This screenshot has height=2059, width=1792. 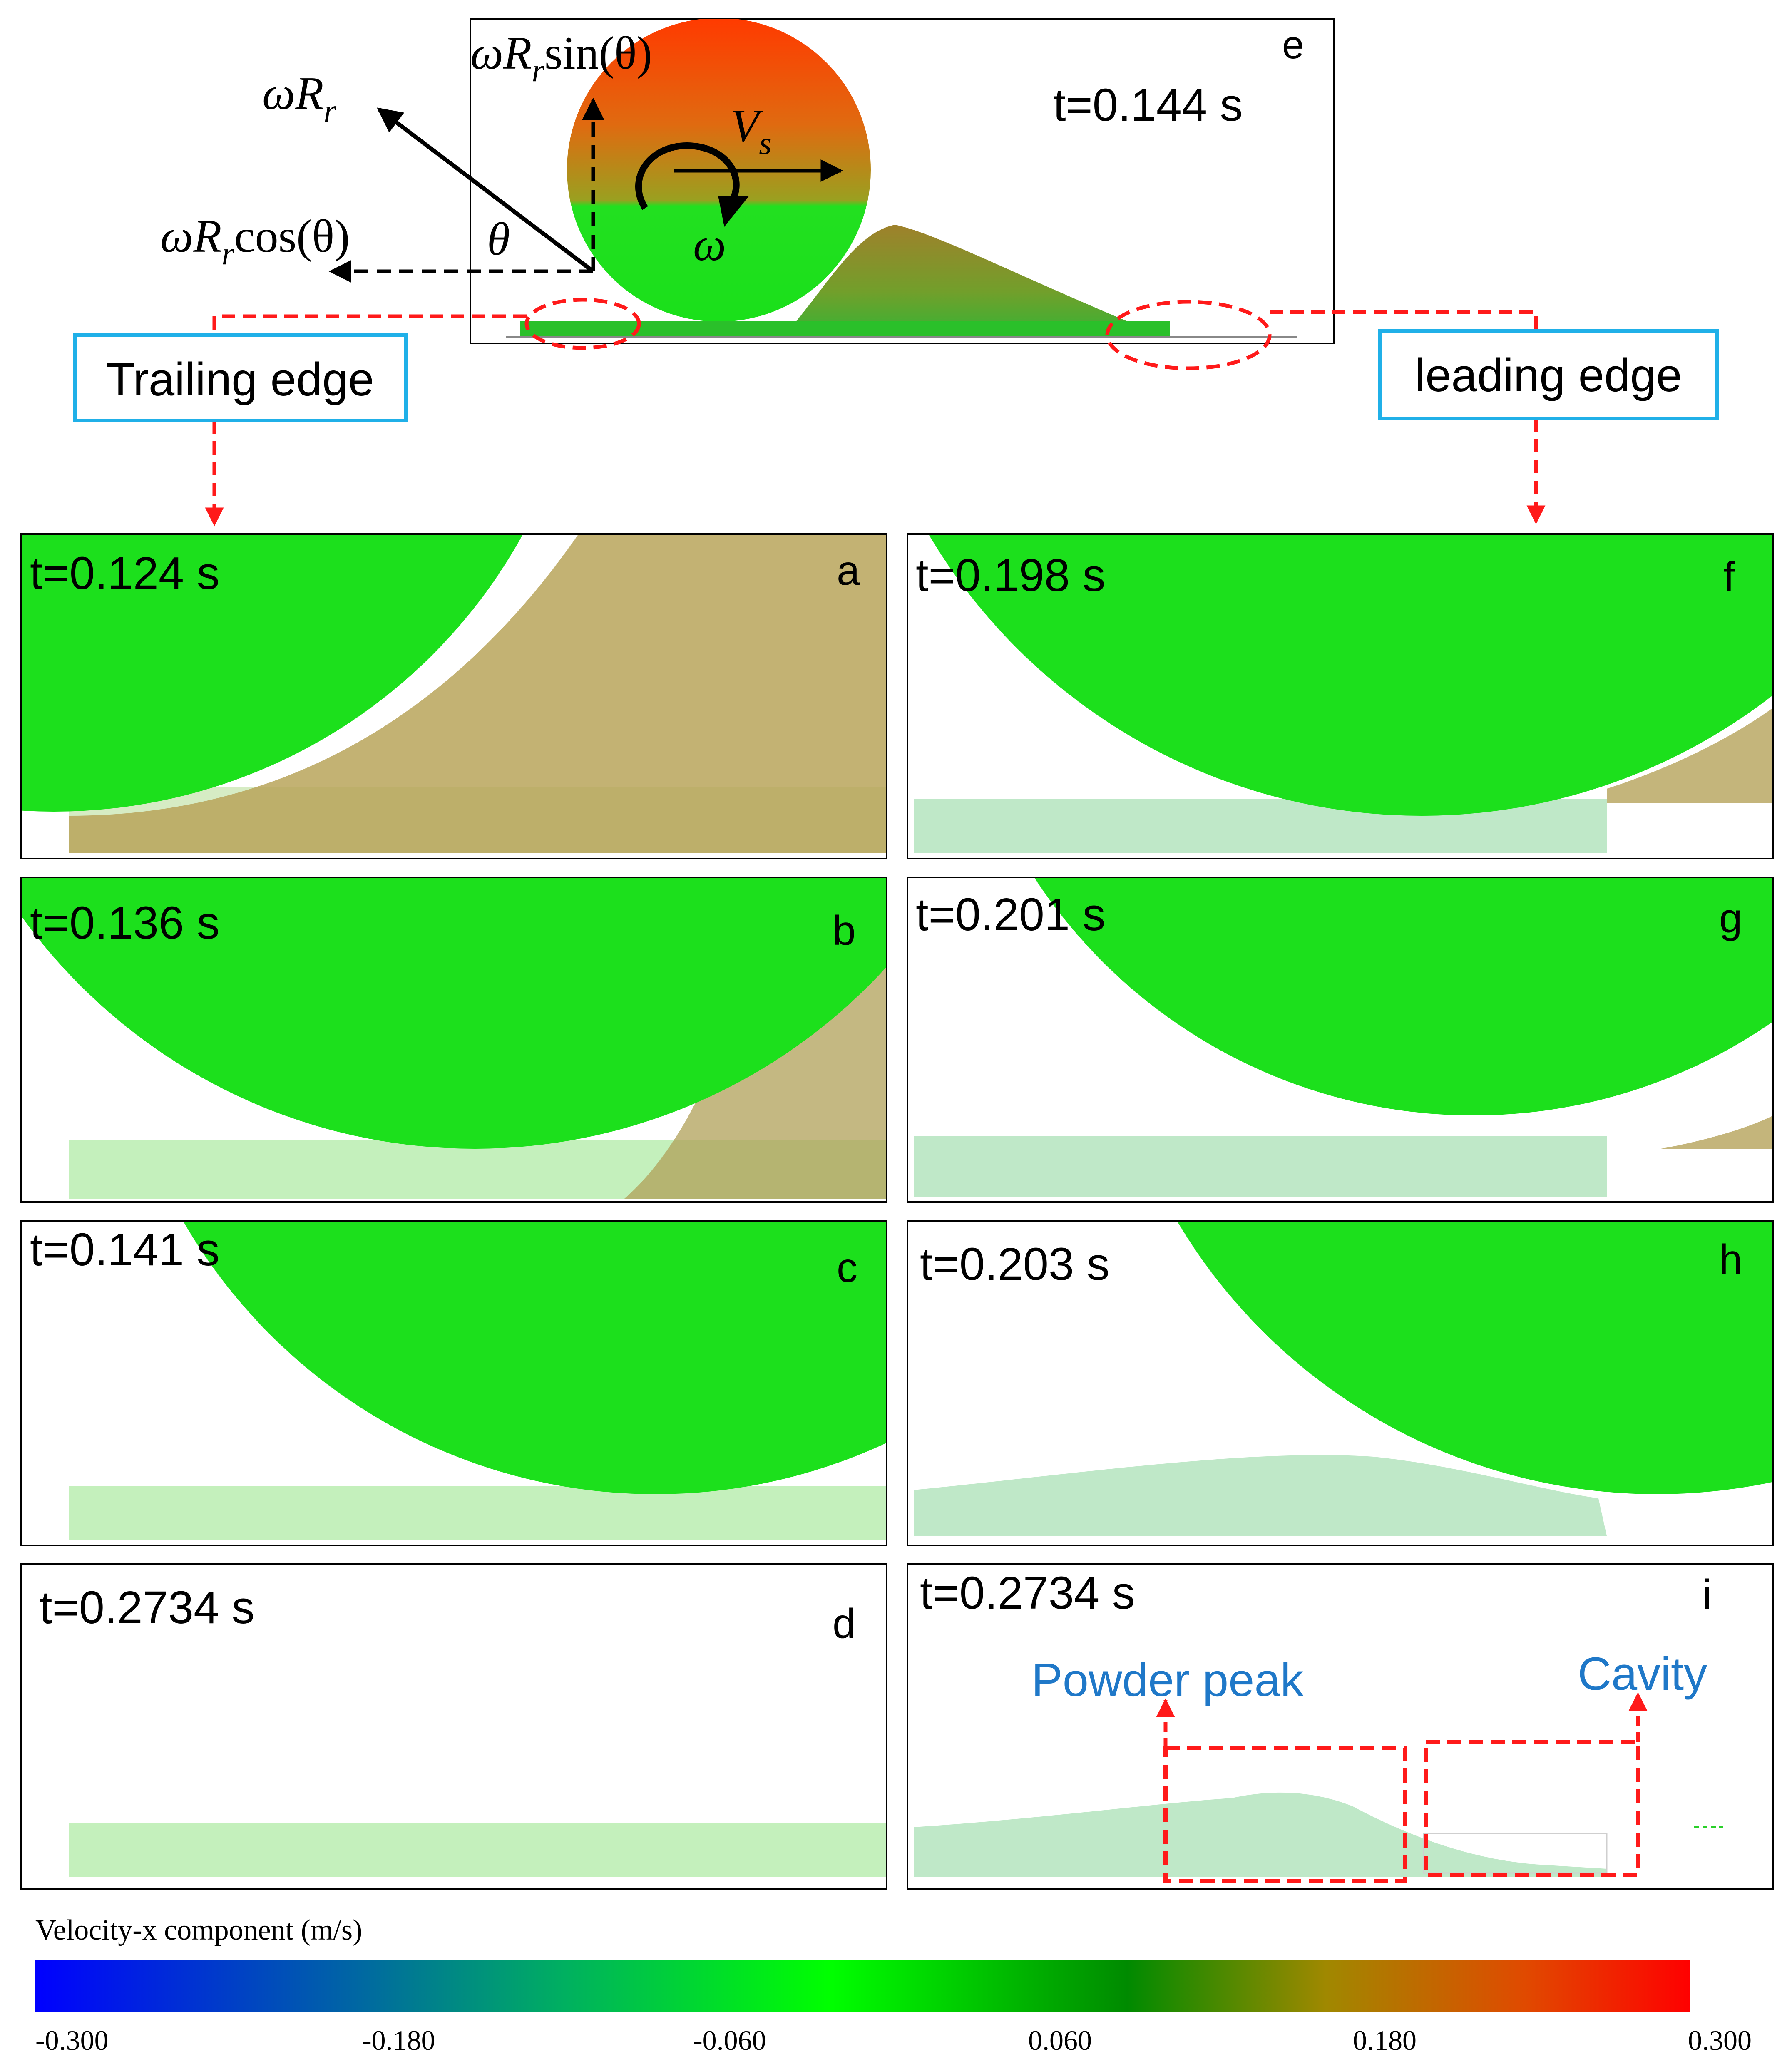 I want to click on colorbar-tick: -0.180, so click(x=398, y=2040).